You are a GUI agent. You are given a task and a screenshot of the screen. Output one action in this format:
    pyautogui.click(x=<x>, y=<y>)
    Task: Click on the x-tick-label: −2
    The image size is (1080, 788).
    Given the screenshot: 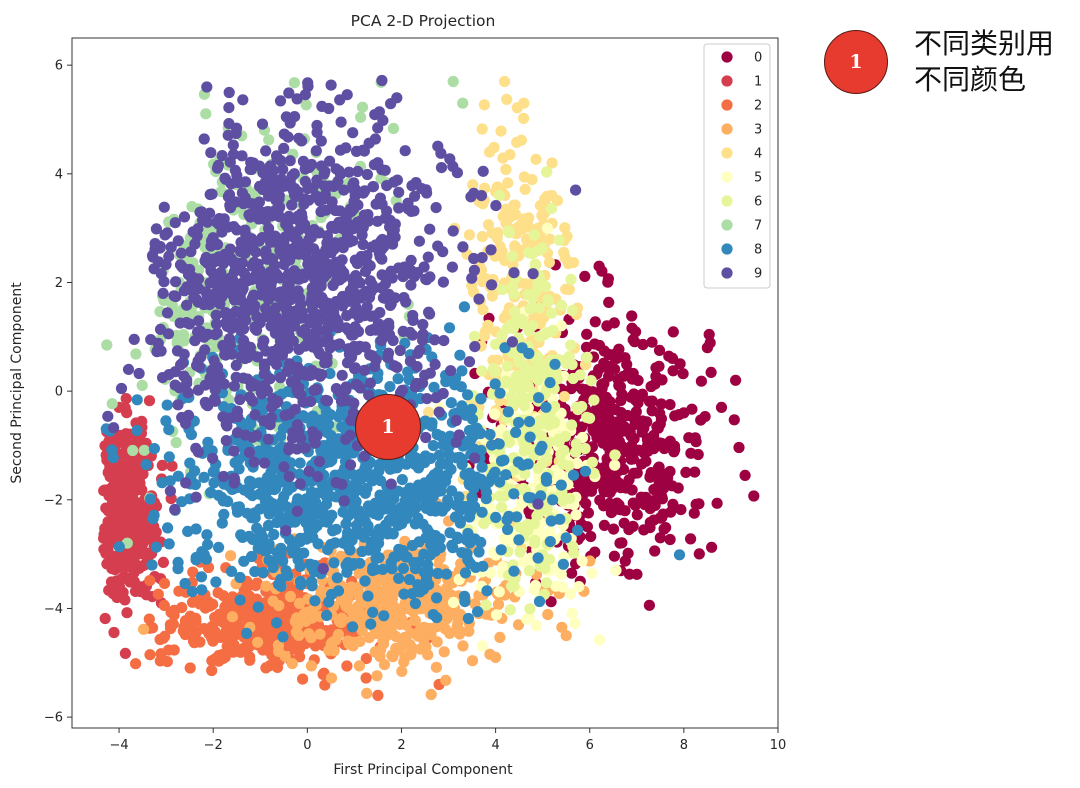 What is the action you would take?
    pyautogui.click(x=213, y=745)
    